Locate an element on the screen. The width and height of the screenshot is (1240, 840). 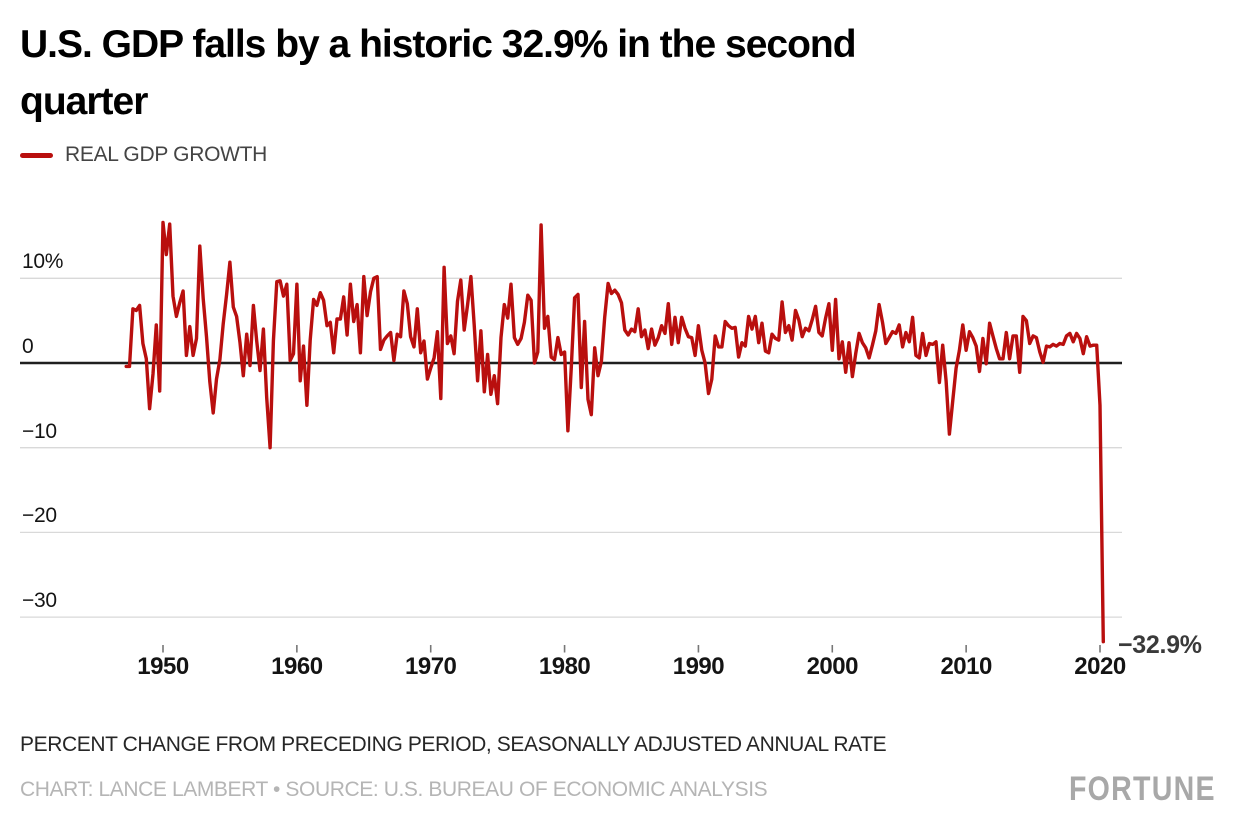
page-title-line-2: quarter is located at coordinates (84, 101).